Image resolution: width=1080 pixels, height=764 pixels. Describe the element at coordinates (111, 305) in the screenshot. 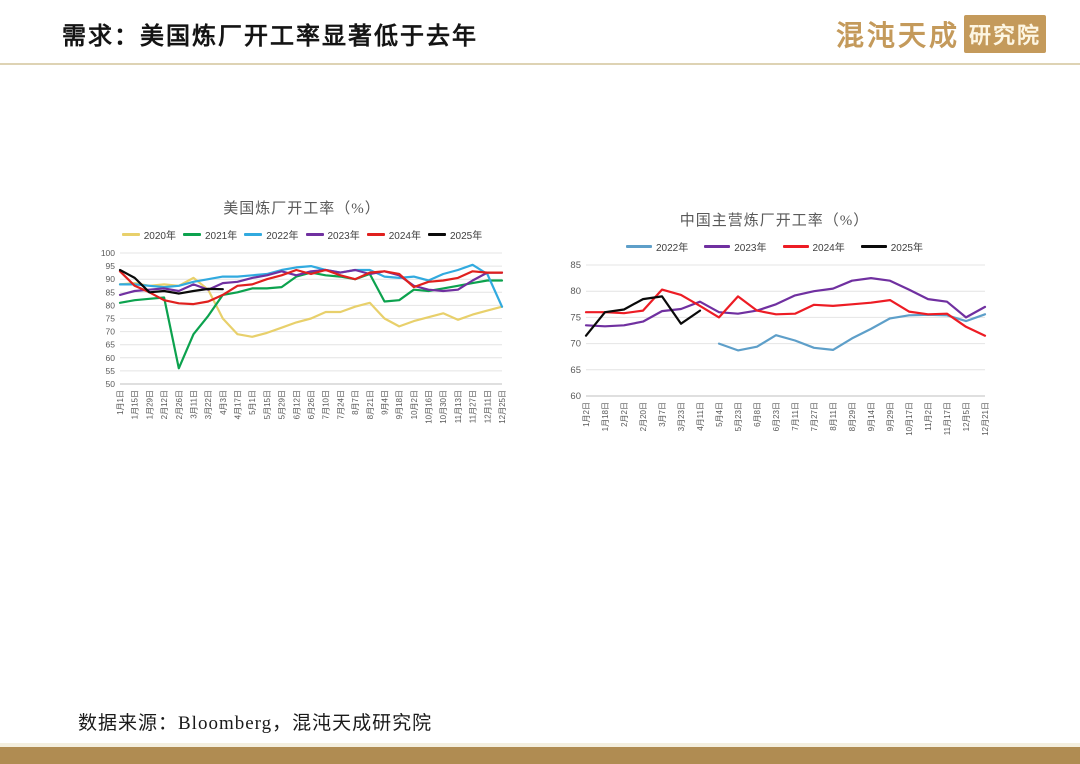

I see `svg-text: 80` at that location.